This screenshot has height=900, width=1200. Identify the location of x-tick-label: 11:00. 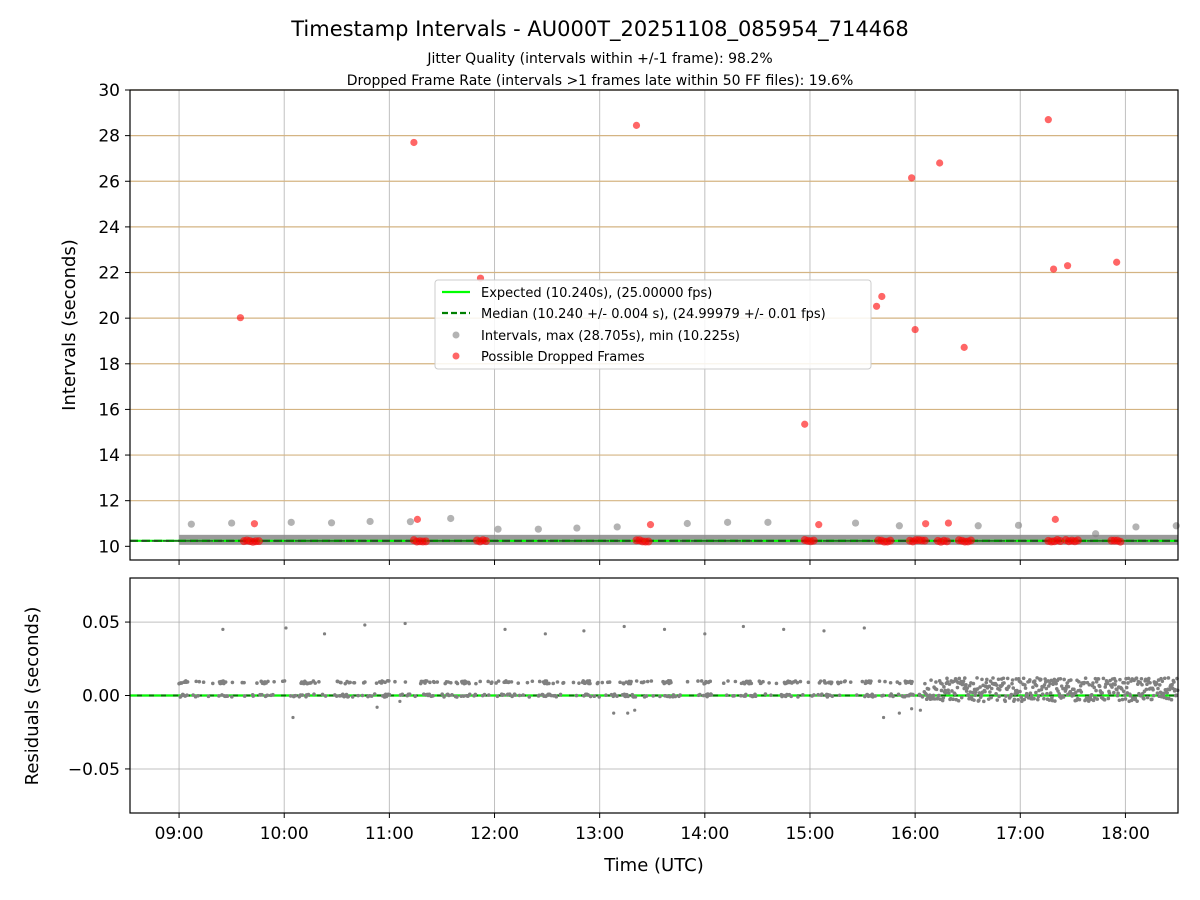
(389, 834).